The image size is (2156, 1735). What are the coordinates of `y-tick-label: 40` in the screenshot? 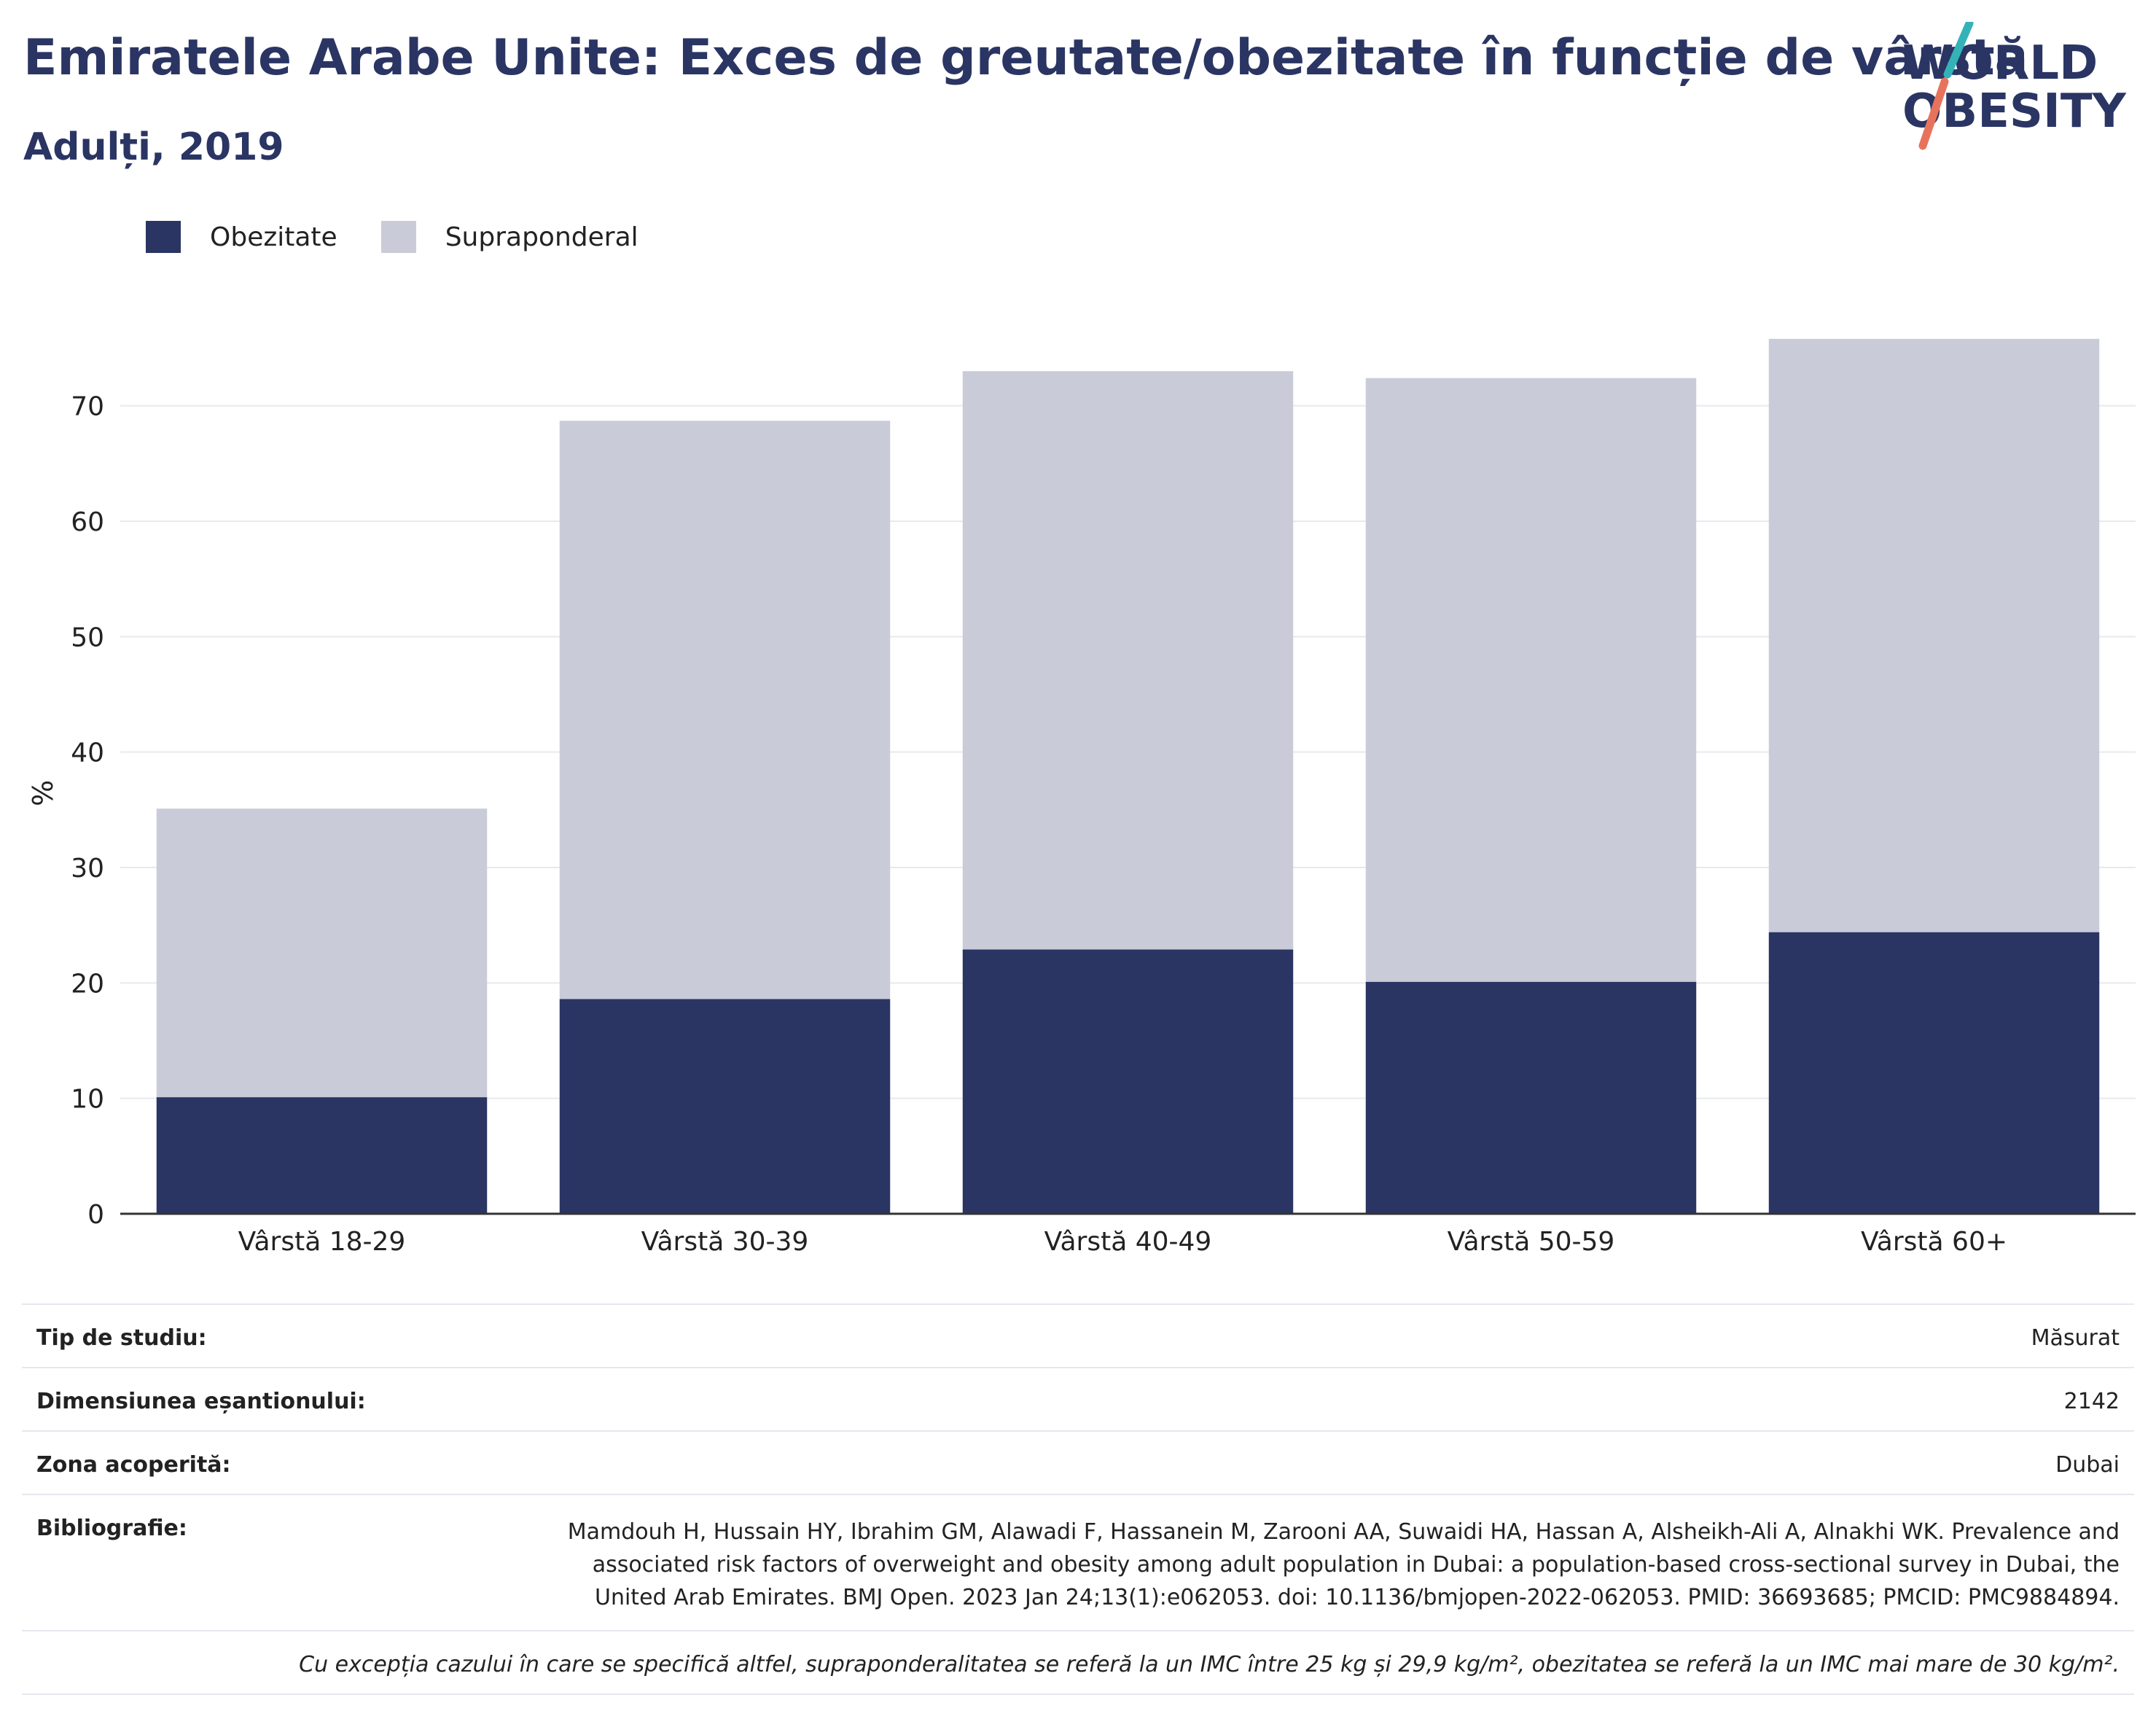 It's located at (87, 753).